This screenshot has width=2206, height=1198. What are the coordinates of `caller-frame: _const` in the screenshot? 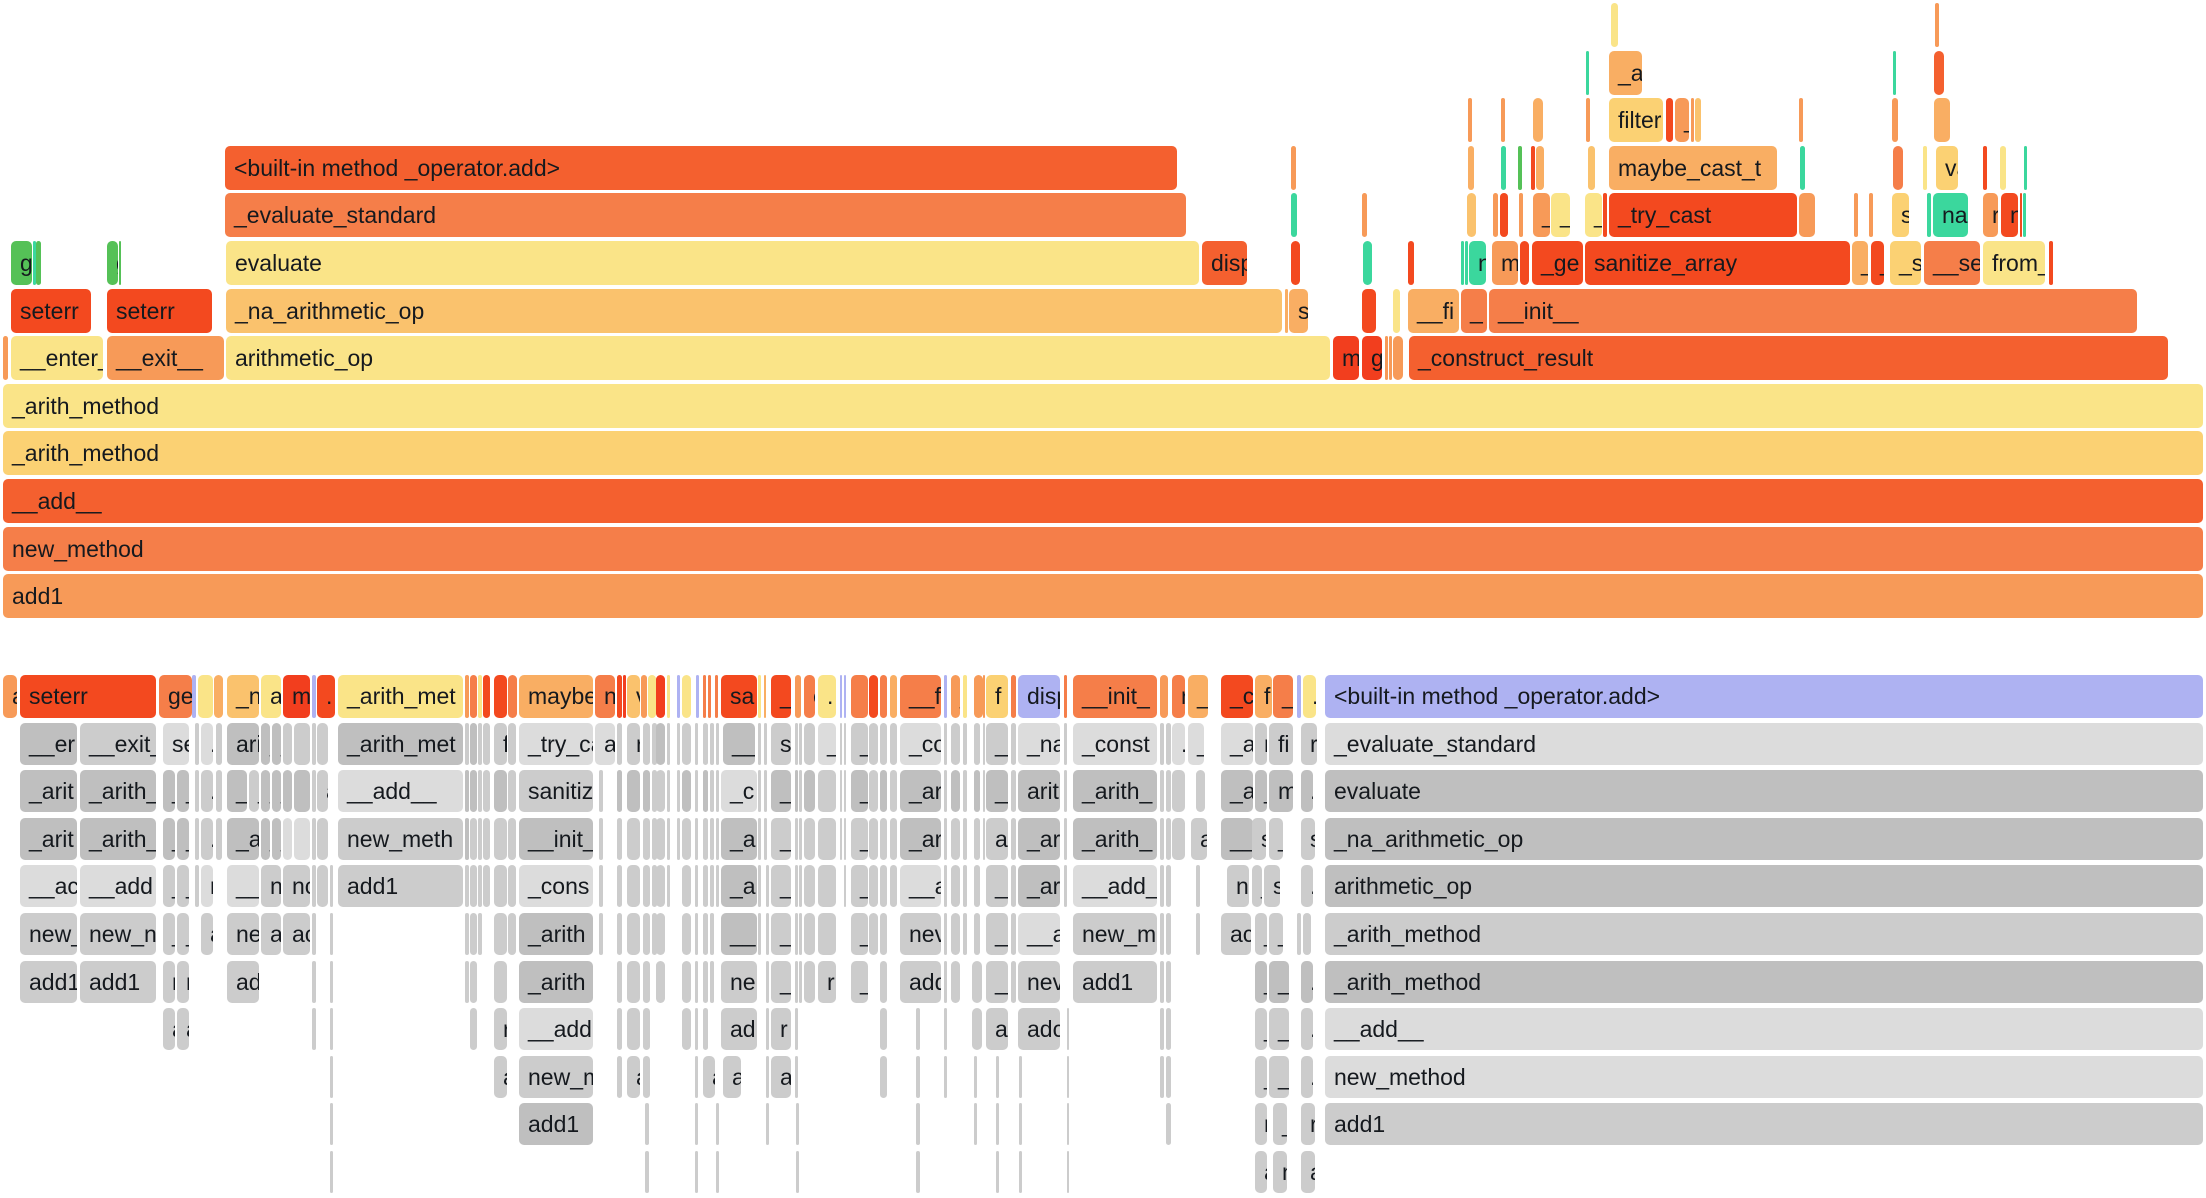 It's located at (1115, 744).